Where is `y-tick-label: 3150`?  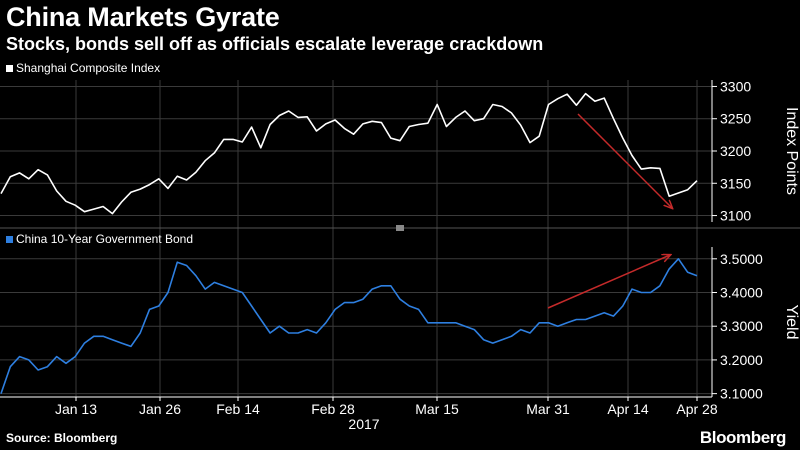
y-tick-label: 3150 is located at coordinates (735, 183).